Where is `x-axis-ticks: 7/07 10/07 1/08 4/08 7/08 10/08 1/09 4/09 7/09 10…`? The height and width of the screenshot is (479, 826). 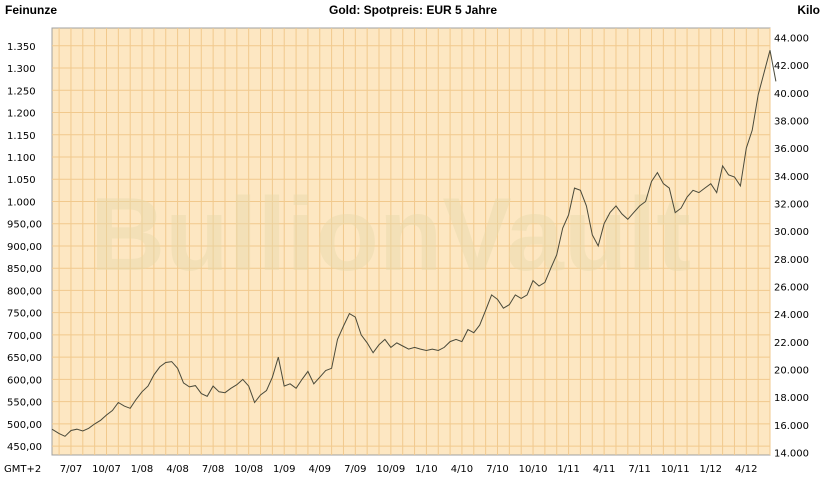 x-axis-ticks: 7/07 10/07 1/08 4/08 7/08 10/08 1/09 4/09 7/09 10… is located at coordinates (409, 469).